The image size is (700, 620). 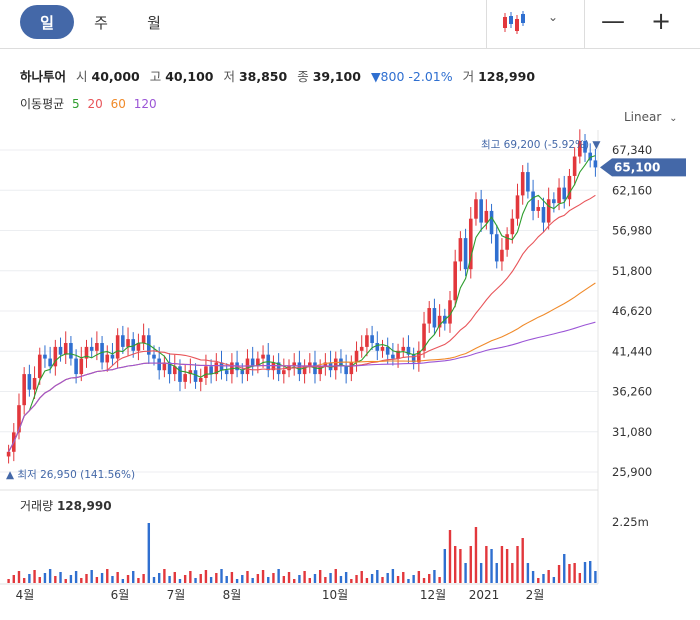 I want to click on max-annotation: 최고 69,200 (-5.92%) ▼, so click(x=541, y=145).